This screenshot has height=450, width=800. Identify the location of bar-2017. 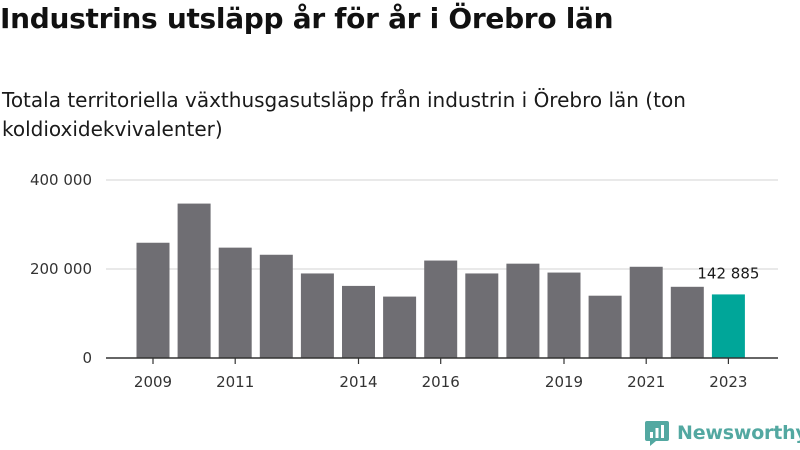
(482, 315).